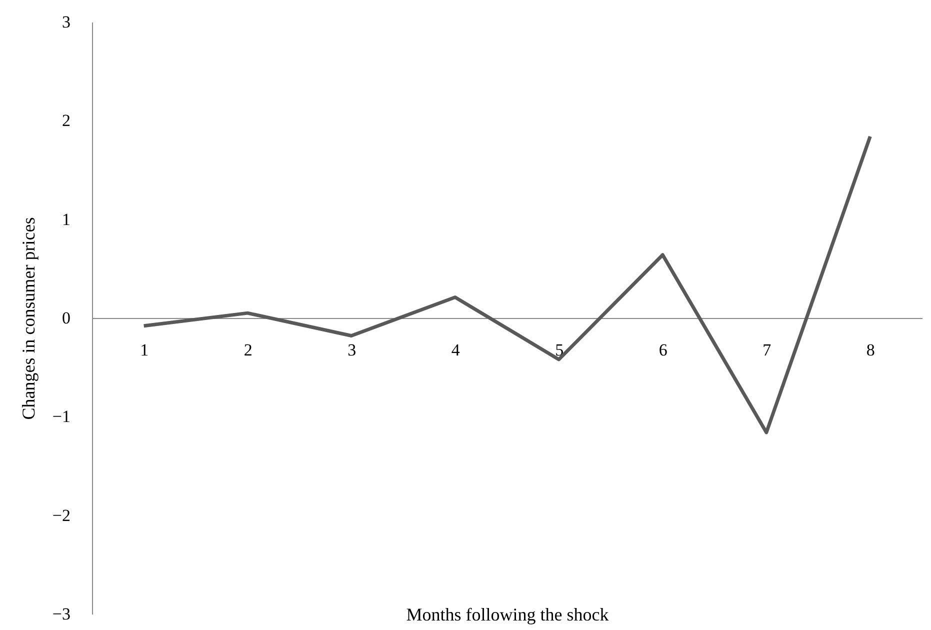 The height and width of the screenshot is (630, 931). What do you see at coordinates (455, 350) in the screenshot?
I see `x-tick-label: 4` at bounding box center [455, 350].